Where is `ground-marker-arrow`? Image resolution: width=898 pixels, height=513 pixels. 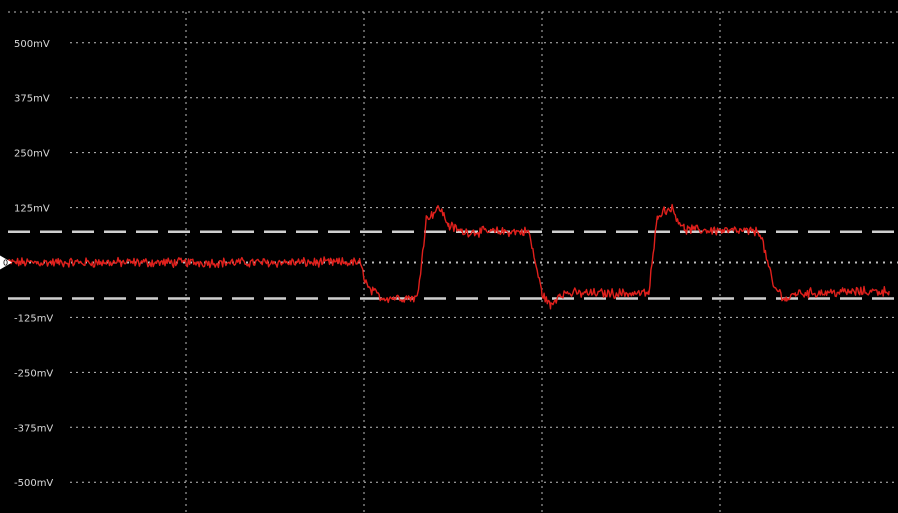 ground-marker-arrow is located at coordinates (6, 262).